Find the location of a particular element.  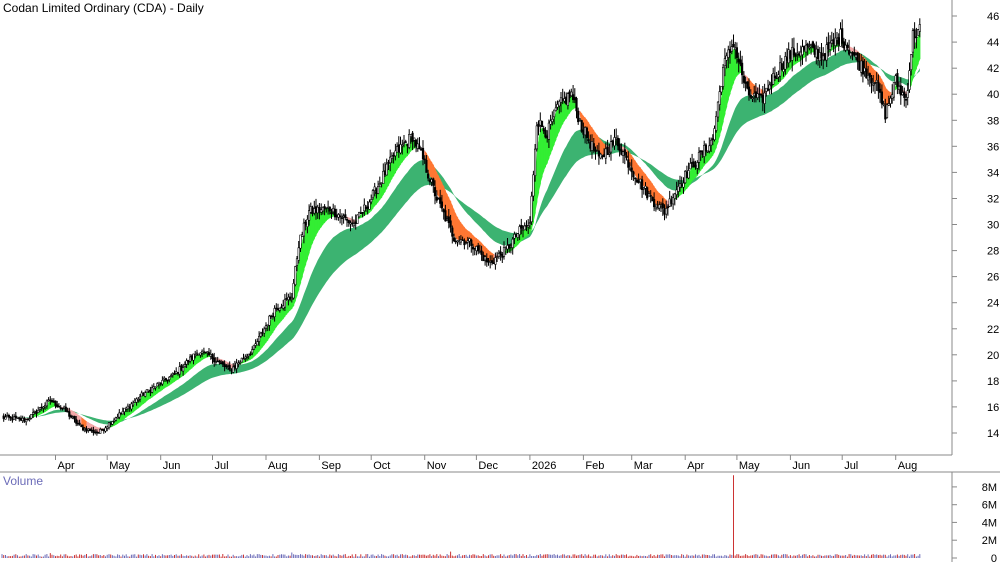

price-axis-ticks: 14 16 18 20 22 24 26 28 30 32 34 36 38 40 42 44 46 is located at coordinates (975, 225).